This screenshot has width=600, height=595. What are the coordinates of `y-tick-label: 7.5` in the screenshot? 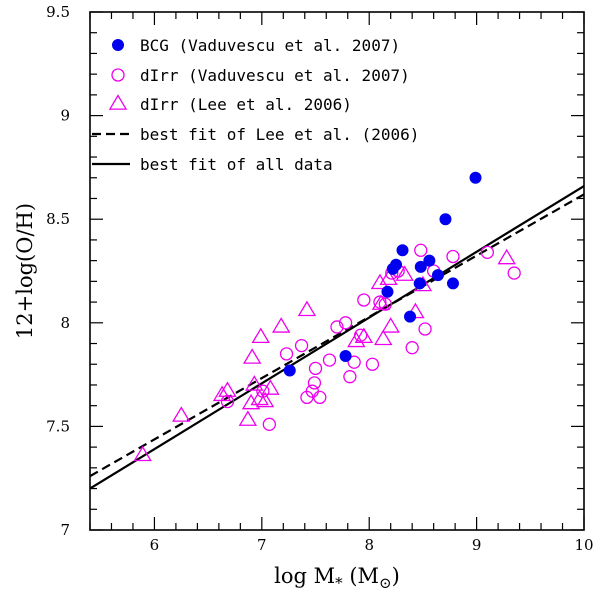 It's located at (58, 426).